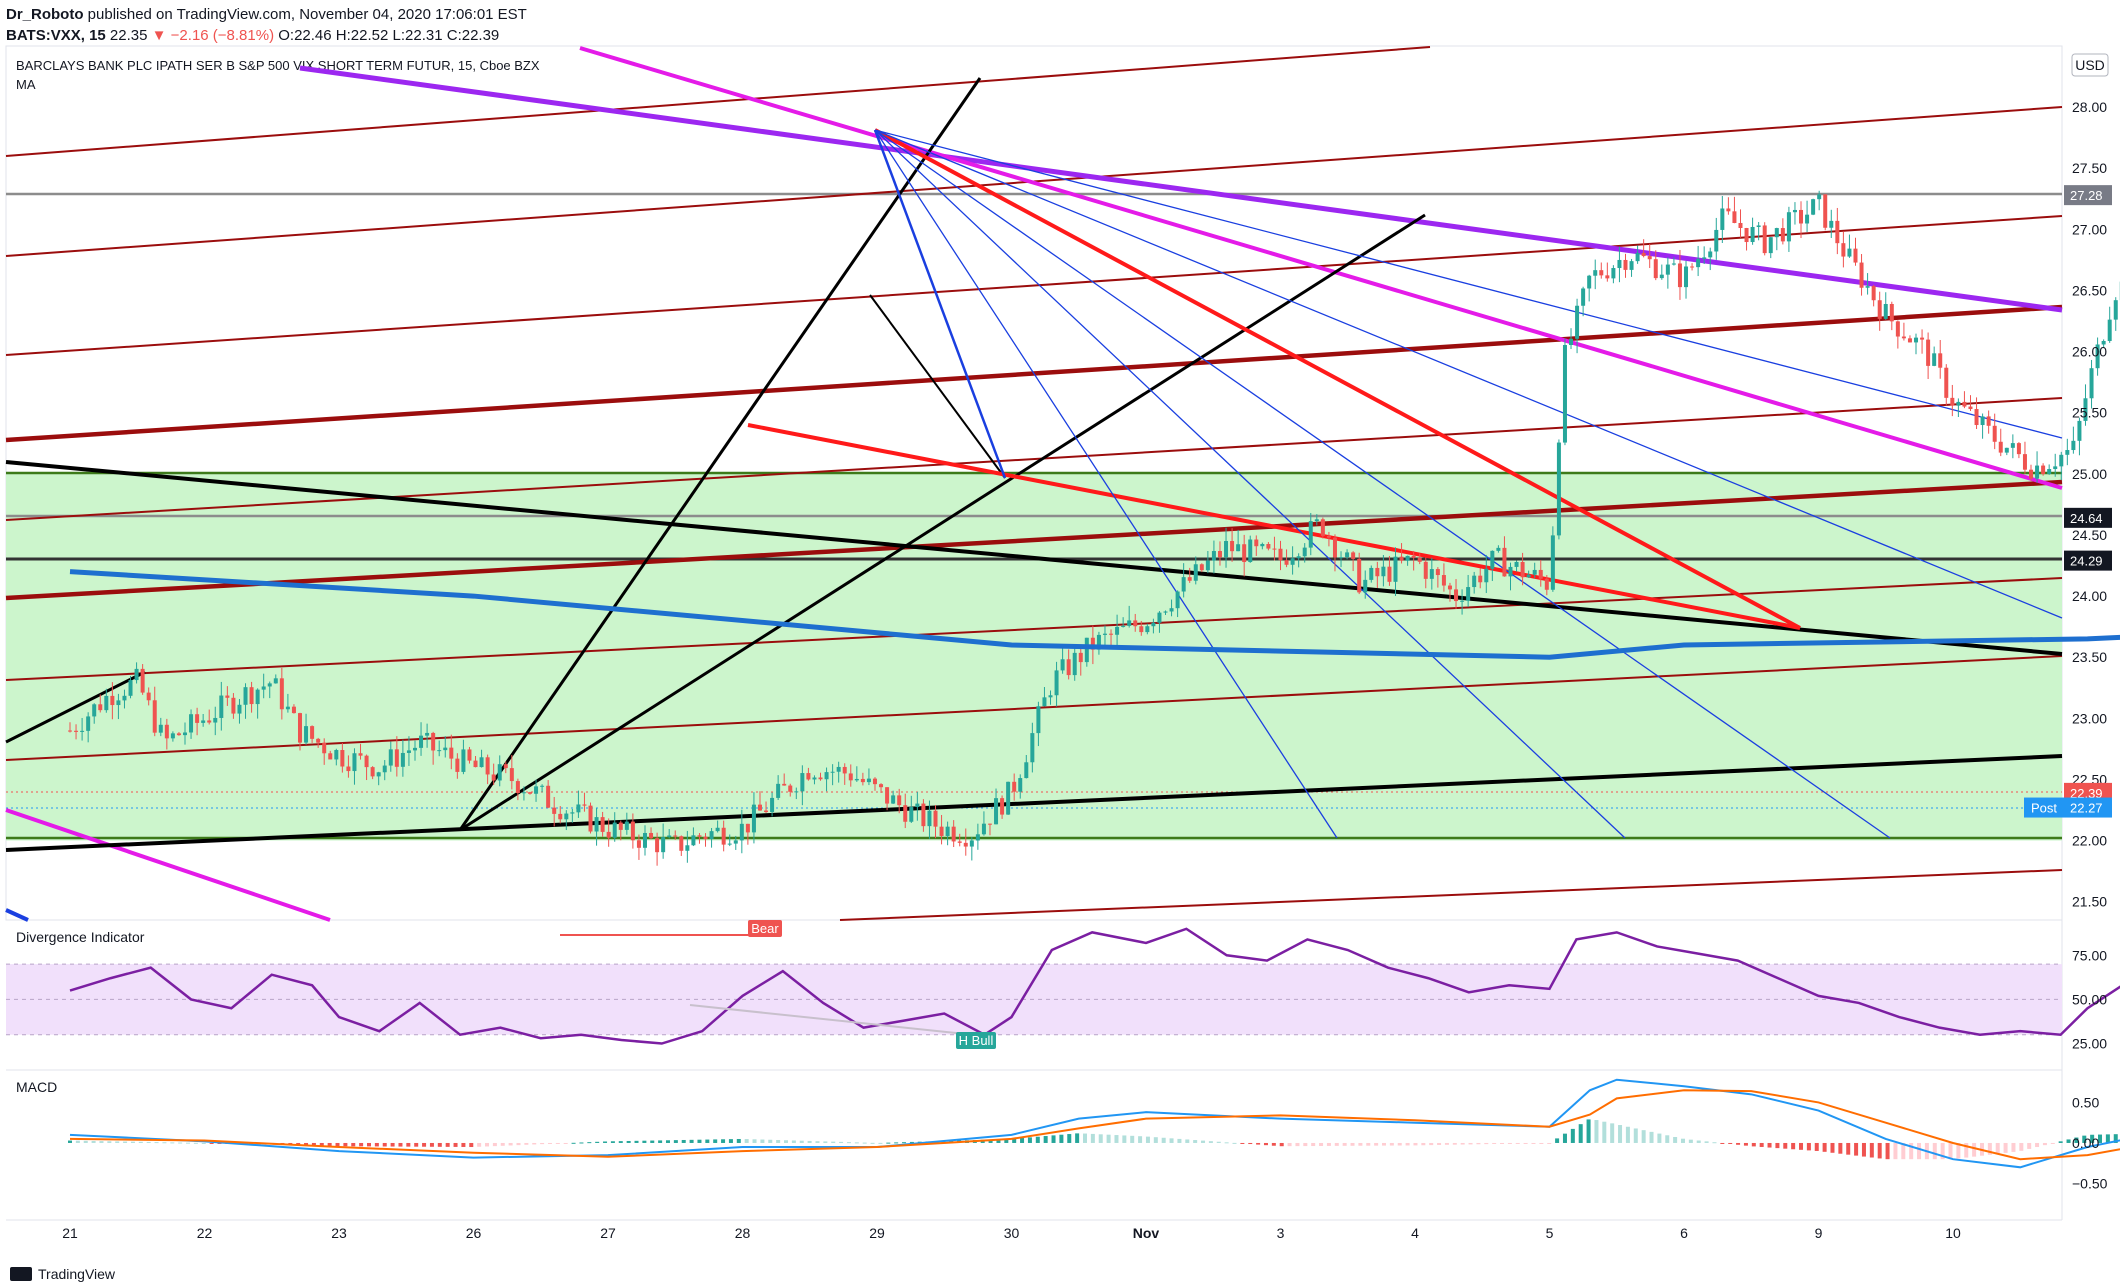 This screenshot has width=2120, height=1286. What do you see at coordinates (2089, 999) in the screenshot?
I see `rsi-axis: 75.00 50.00 25.00` at bounding box center [2089, 999].